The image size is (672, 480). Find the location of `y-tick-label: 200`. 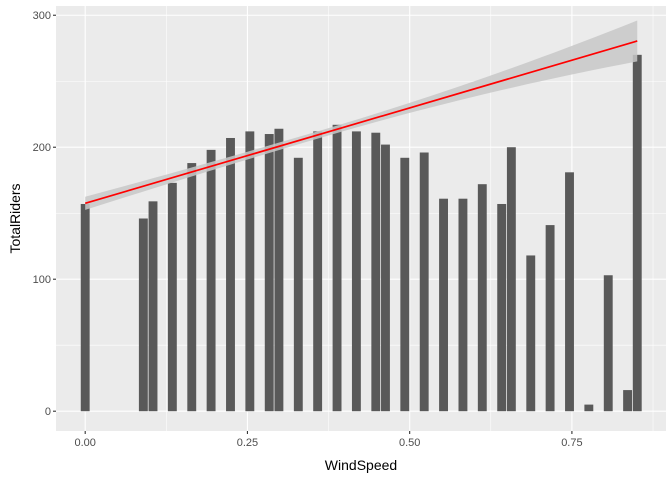

y-tick-label: 200 is located at coordinates (42, 148).